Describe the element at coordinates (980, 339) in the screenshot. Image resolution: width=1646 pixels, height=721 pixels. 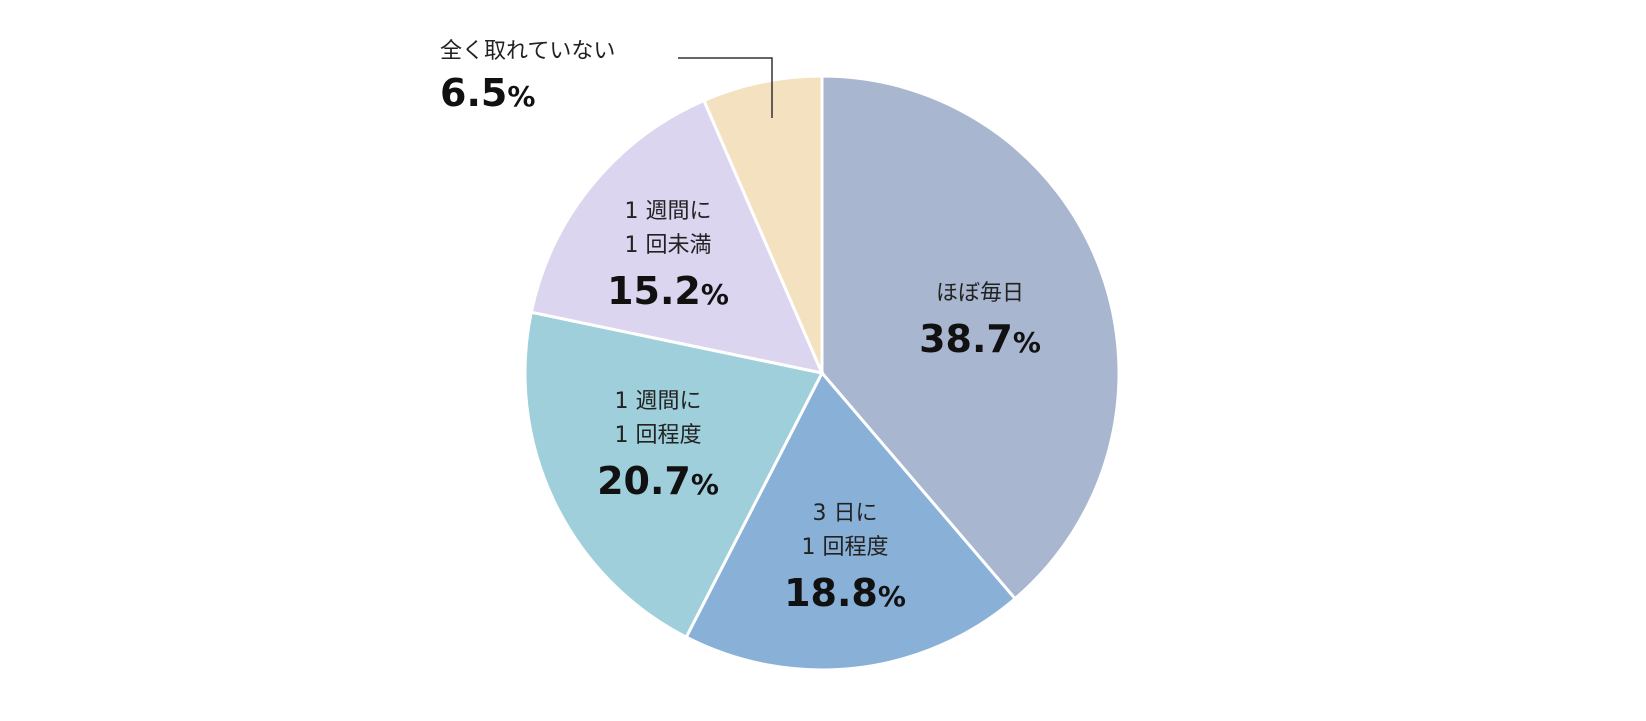
I see `slice-value-1: 38.7%` at that location.